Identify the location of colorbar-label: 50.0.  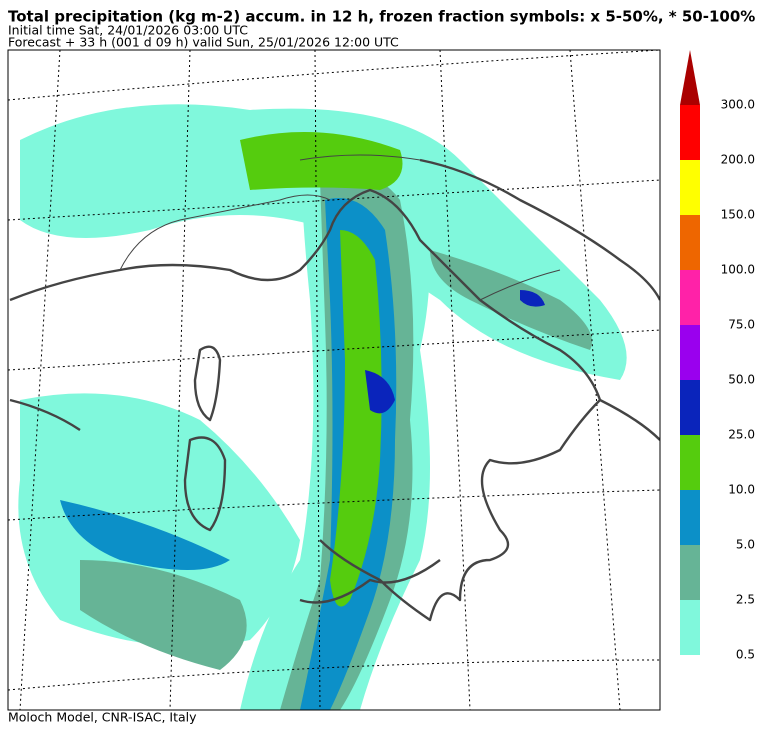
(741, 380).